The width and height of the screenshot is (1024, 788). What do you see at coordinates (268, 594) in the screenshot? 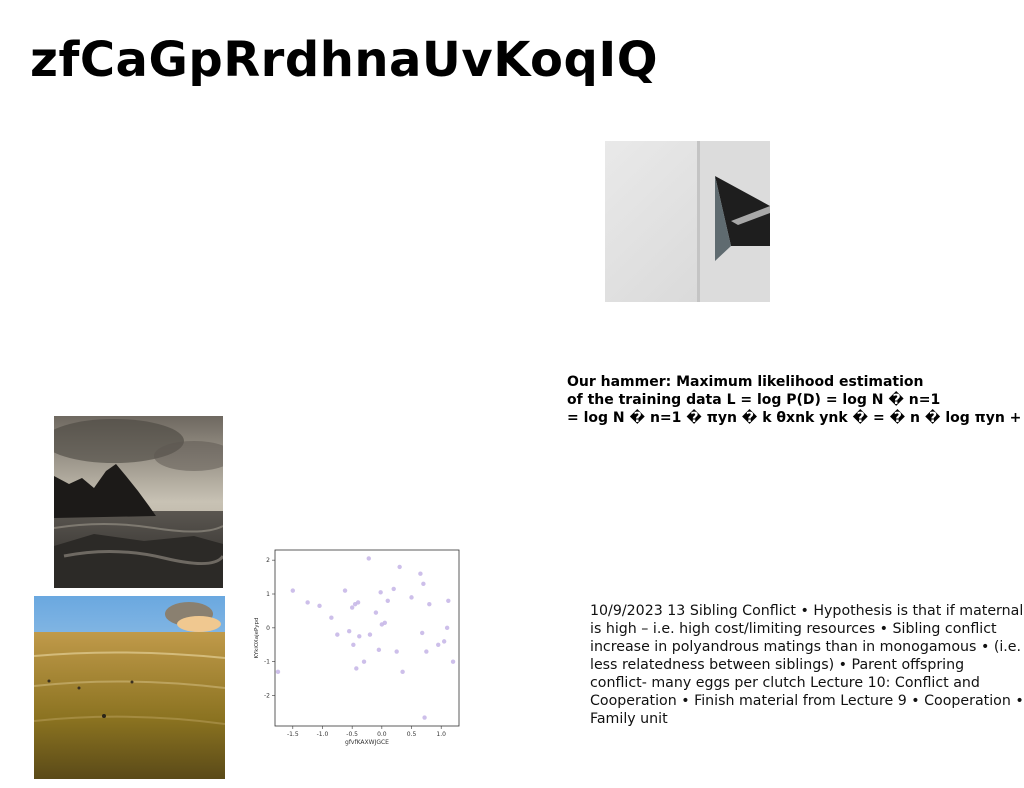
I see `y-tick-label: 1` at bounding box center [268, 594].